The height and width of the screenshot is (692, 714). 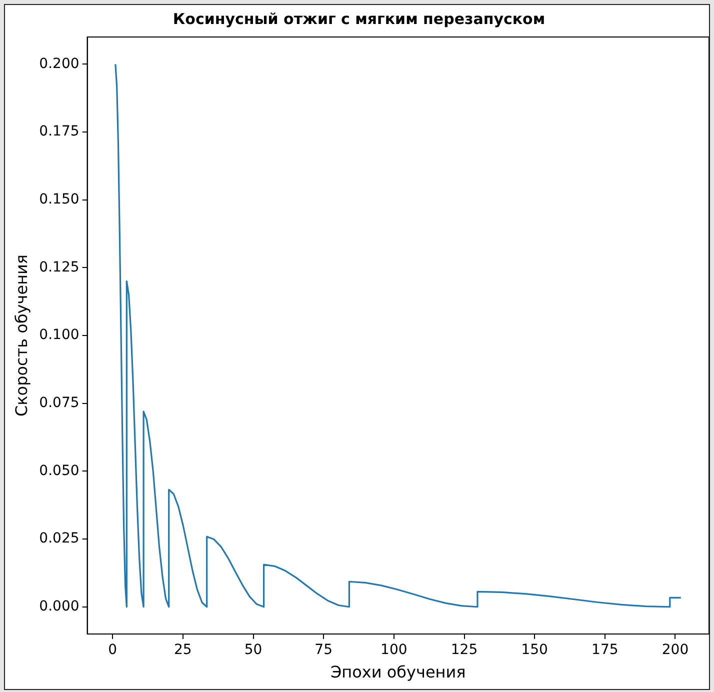 I want to click on x-tick-label: 75, so click(x=323, y=650).